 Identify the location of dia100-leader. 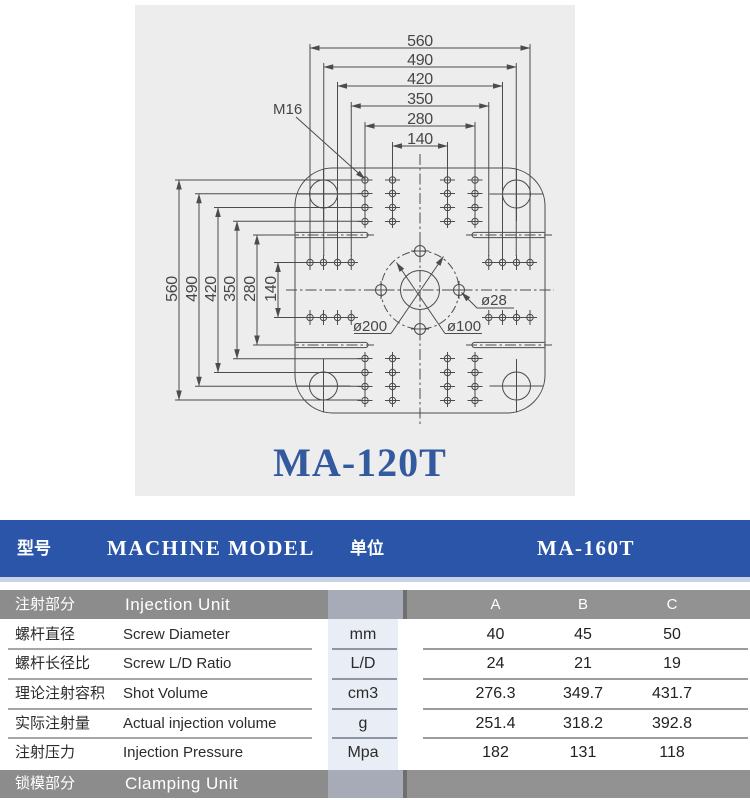
(421, 298).